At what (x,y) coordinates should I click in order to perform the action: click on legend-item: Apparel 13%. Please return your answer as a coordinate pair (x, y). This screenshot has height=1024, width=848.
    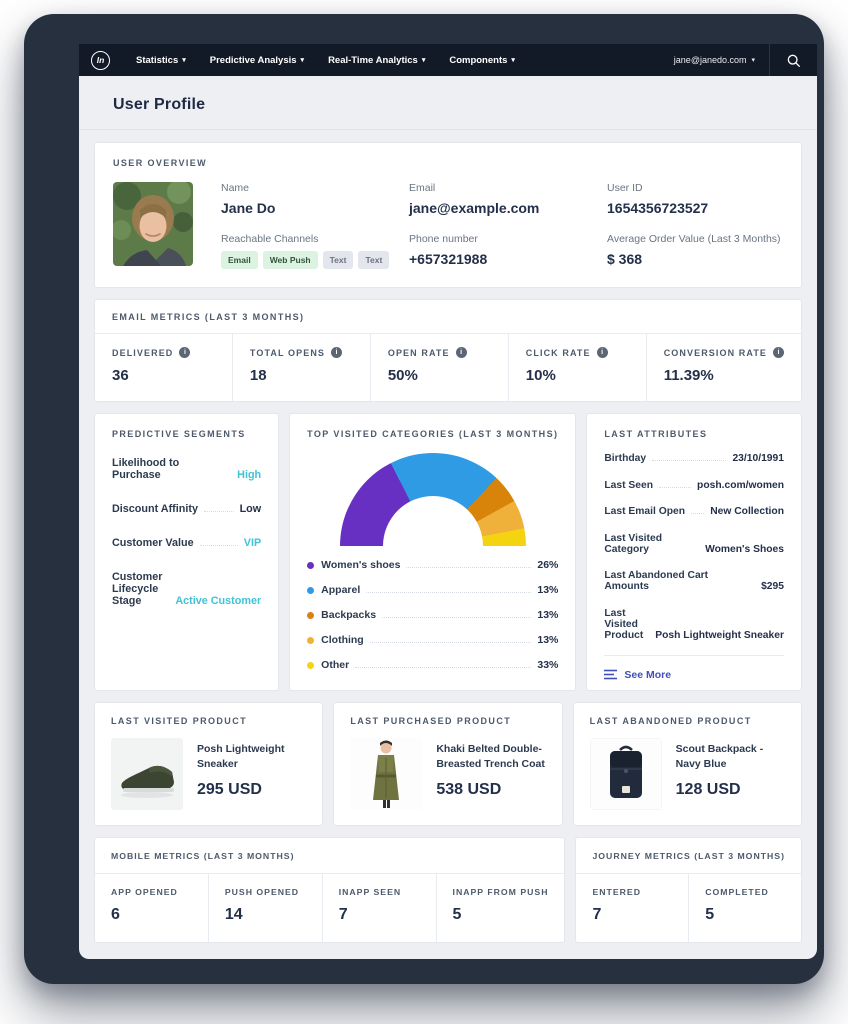
    Looking at the image, I should click on (432, 590).